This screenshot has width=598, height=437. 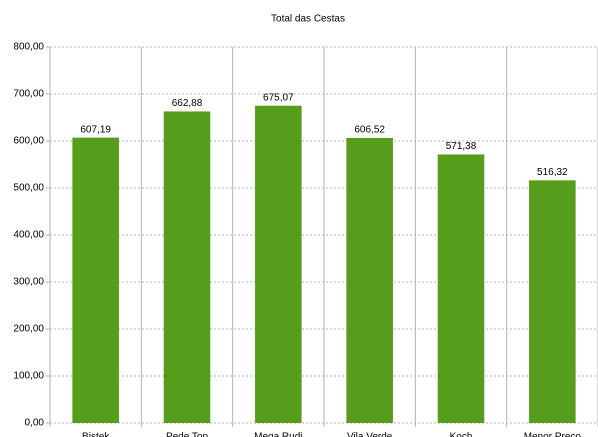 What do you see at coordinates (28, 47) in the screenshot?
I see `y-tick-label: 800,00` at bounding box center [28, 47].